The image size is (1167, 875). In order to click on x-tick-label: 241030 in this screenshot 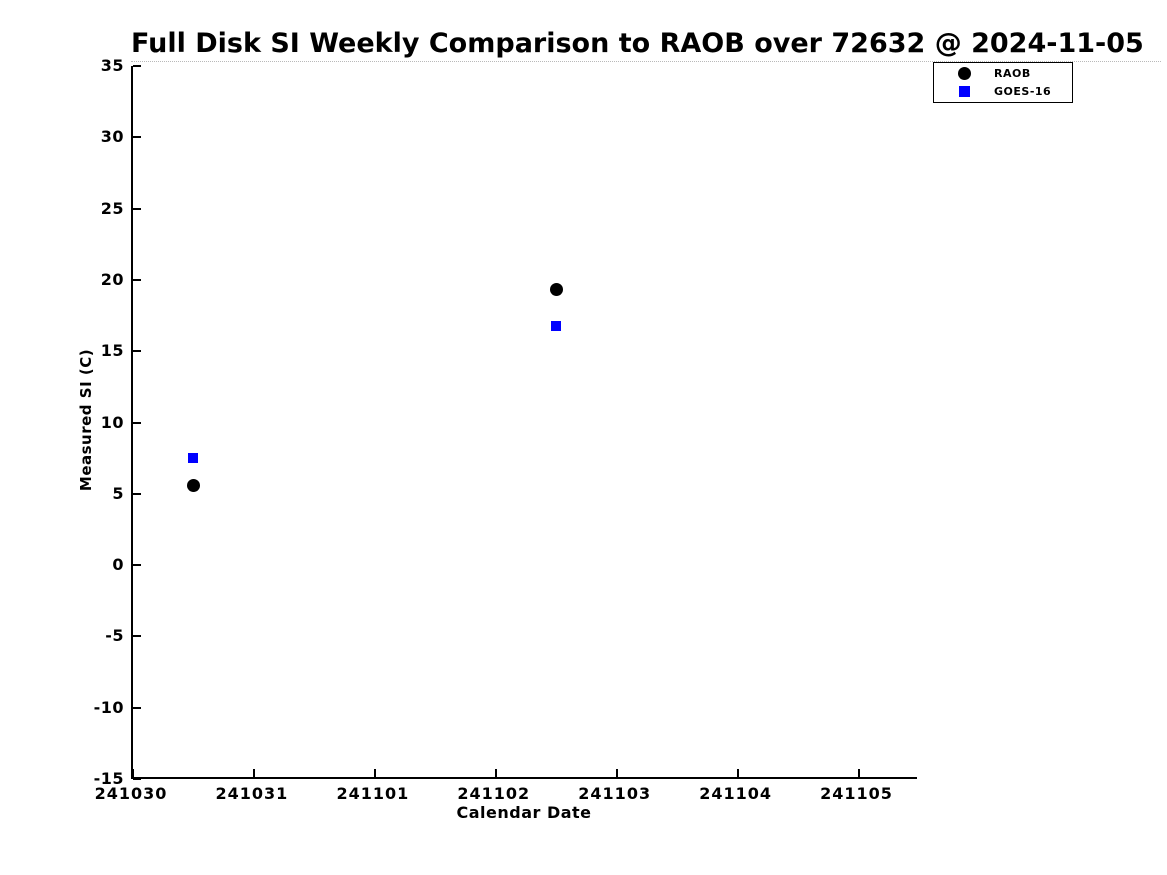, I will do `click(131, 793)`.